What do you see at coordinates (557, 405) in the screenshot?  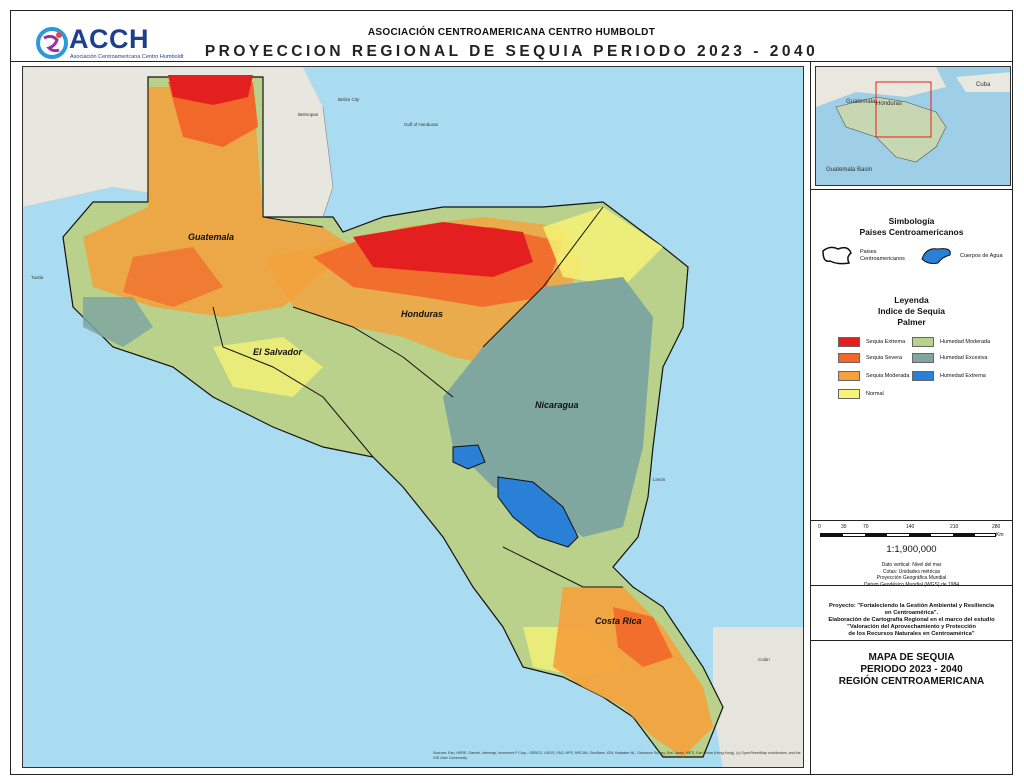 I see `label-nicaragua: Nicaragua` at bounding box center [557, 405].